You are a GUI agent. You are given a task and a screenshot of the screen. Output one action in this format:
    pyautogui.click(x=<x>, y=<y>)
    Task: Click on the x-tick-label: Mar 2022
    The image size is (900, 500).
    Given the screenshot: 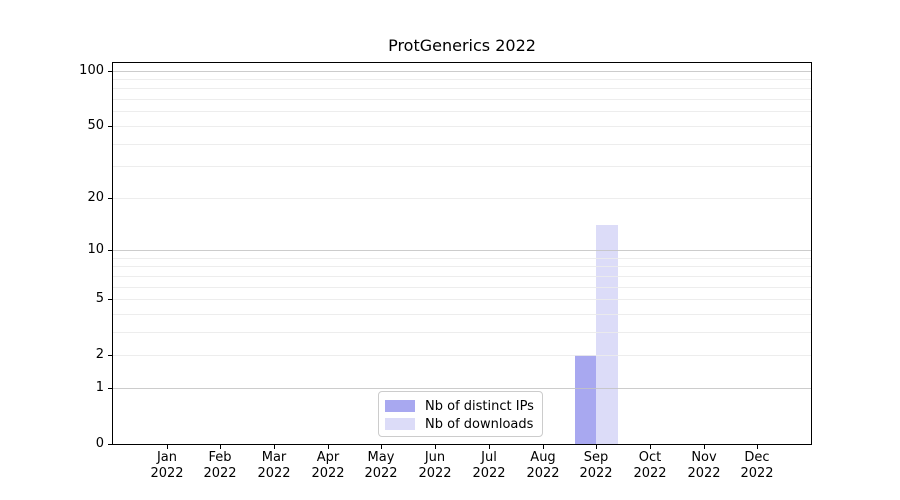 What is the action you would take?
    pyautogui.click(x=274, y=465)
    